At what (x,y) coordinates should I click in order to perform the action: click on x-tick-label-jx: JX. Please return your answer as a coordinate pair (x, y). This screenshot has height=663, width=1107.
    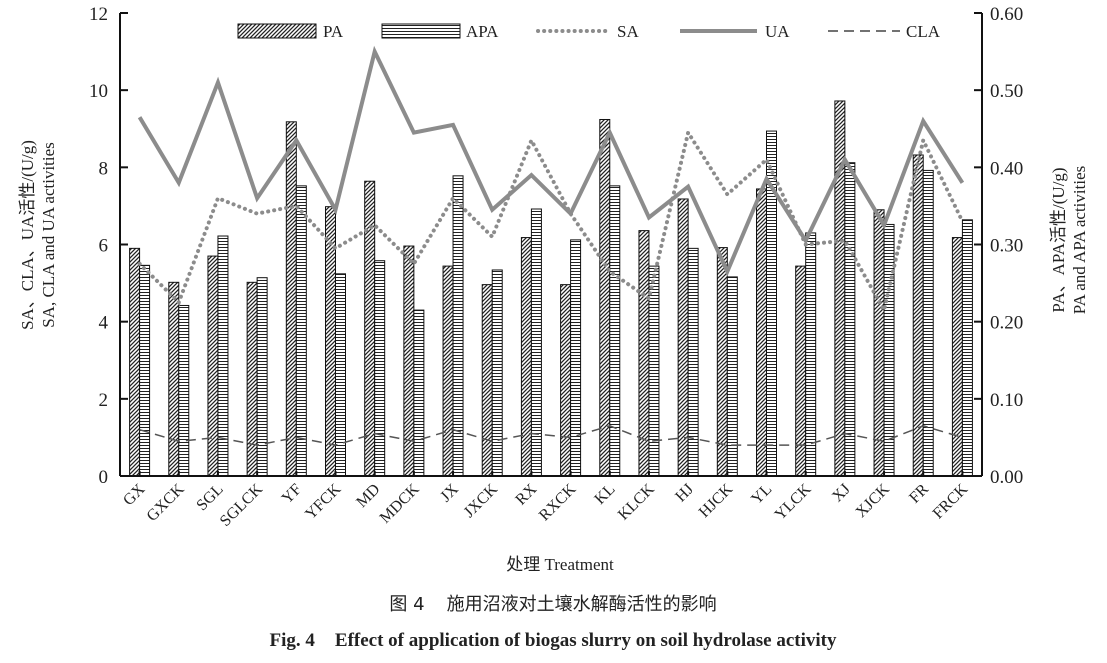
    Looking at the image, I should click on (449, 492).